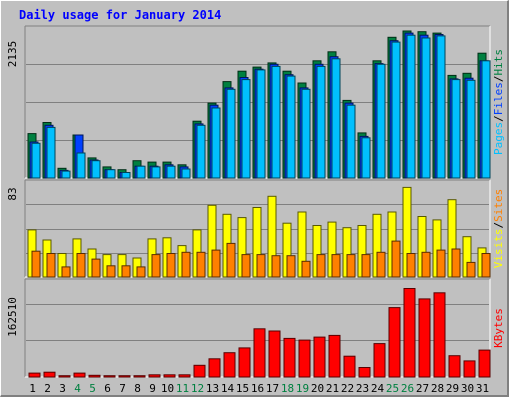 This screenshot has width=512, height=400. What do you see at coordinates (47, 388) in the screenshot?
I see `x-tick-label-day-2: 2` at bounding box center [47, 388].